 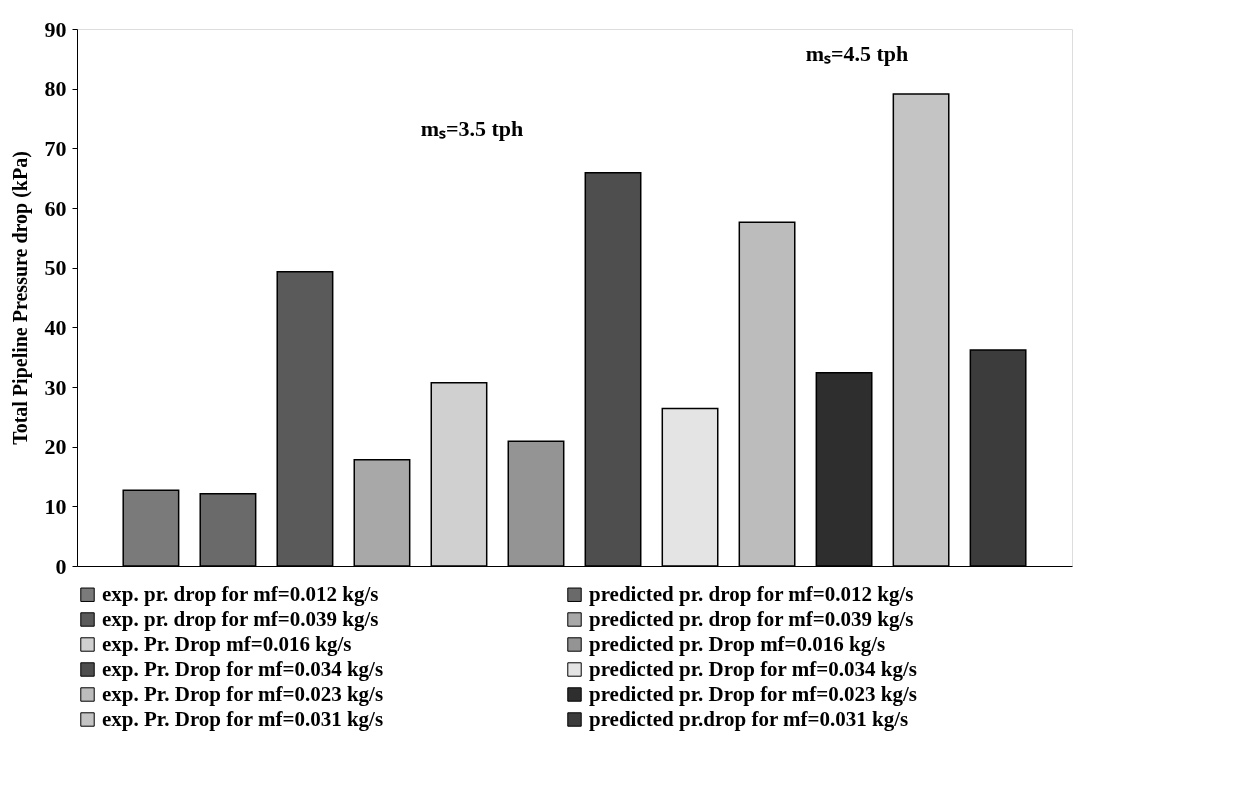 What do you see at coordinates (753, 668) in the screenshot?
I see `legend-label: predicted pr. Drop for mf=0.034 kg/s` at bounding box center [753, 668].